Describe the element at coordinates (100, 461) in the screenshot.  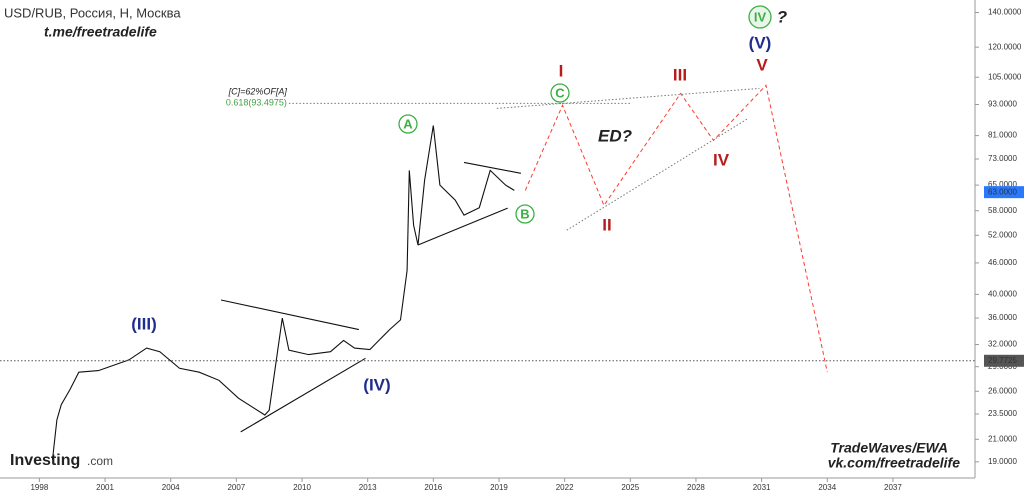
I see `logo-suffix: .com` at that location.